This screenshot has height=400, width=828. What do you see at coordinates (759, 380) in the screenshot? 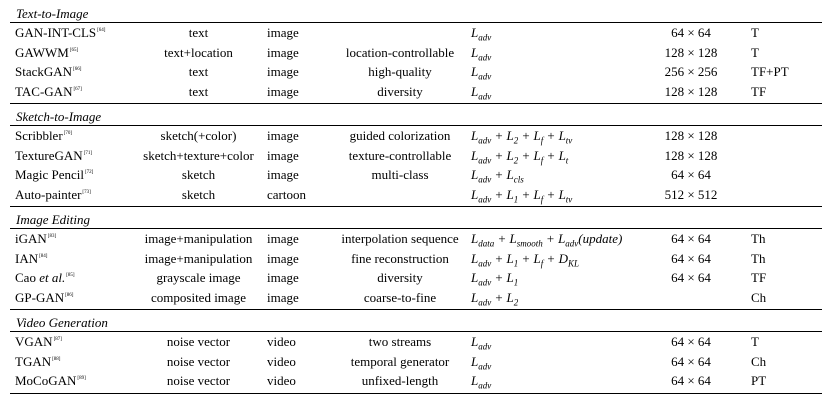
I see `framework: PT` at bounding box center [759, 380].